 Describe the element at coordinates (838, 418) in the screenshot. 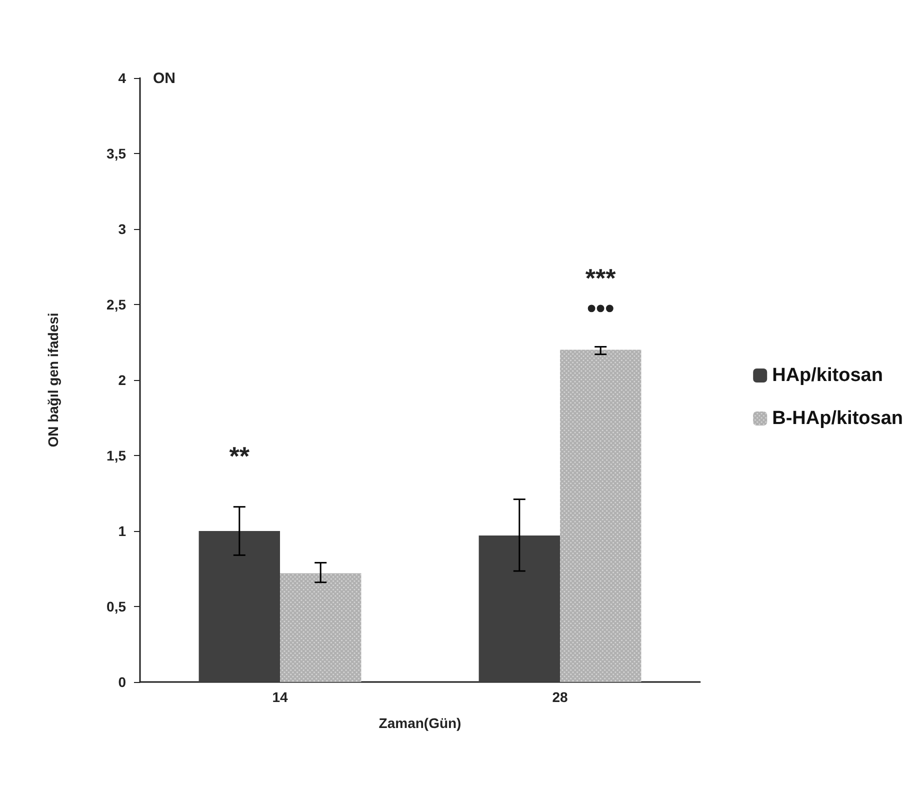

I see `legend-label: B-HAp/kitosan` at that location.